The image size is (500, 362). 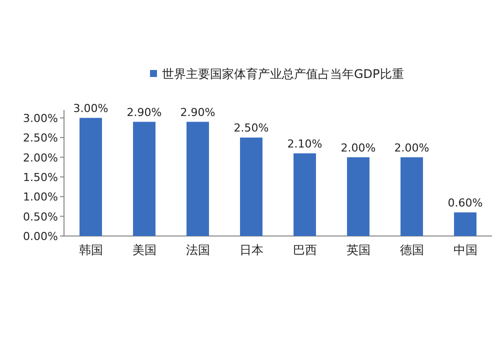 I want to click on data-label: 2.10%, so click(x=304, y=143).